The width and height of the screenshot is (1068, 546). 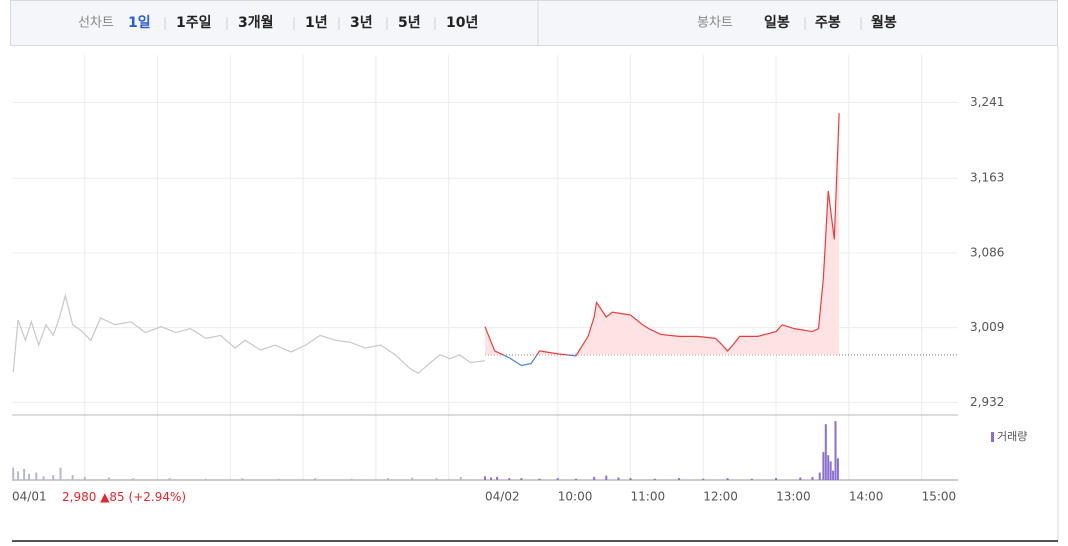 What do you see at coordinates (316, 23) in the screenshot?
I see `period-tab: 1년` at bounding box center [316, 23].